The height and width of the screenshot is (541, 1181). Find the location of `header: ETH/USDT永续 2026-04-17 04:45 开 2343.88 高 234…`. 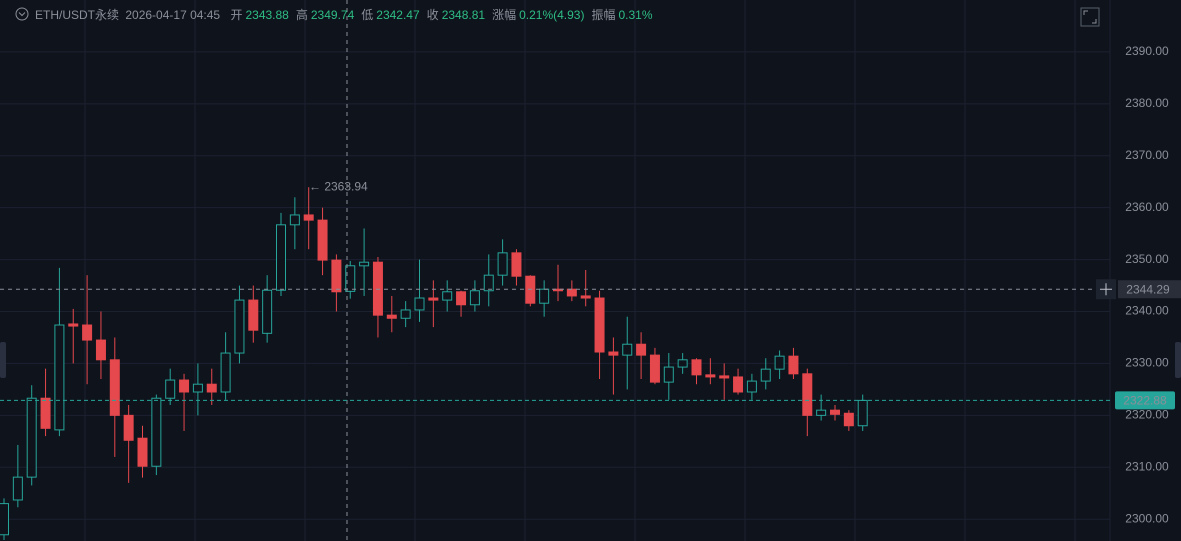

header: ETH/USDT永续 2026-04-17 04:45 开 2343.88 高 234… is located at coordinates (347, 14).